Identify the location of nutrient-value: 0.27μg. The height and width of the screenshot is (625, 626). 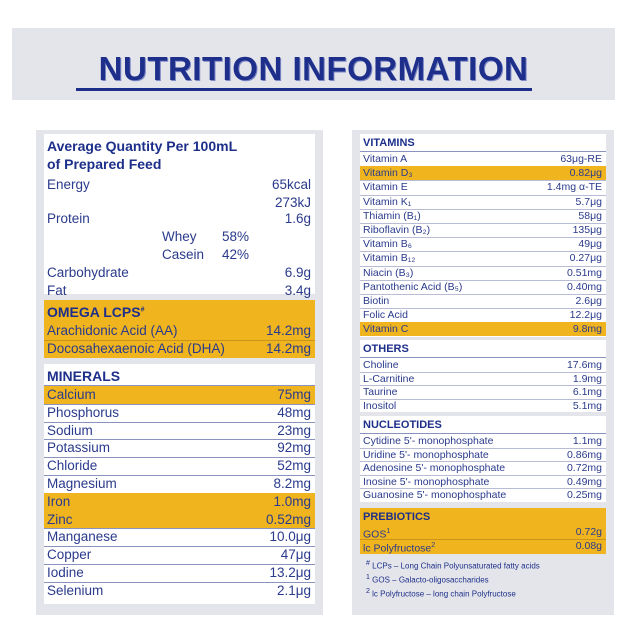
(585, 258).